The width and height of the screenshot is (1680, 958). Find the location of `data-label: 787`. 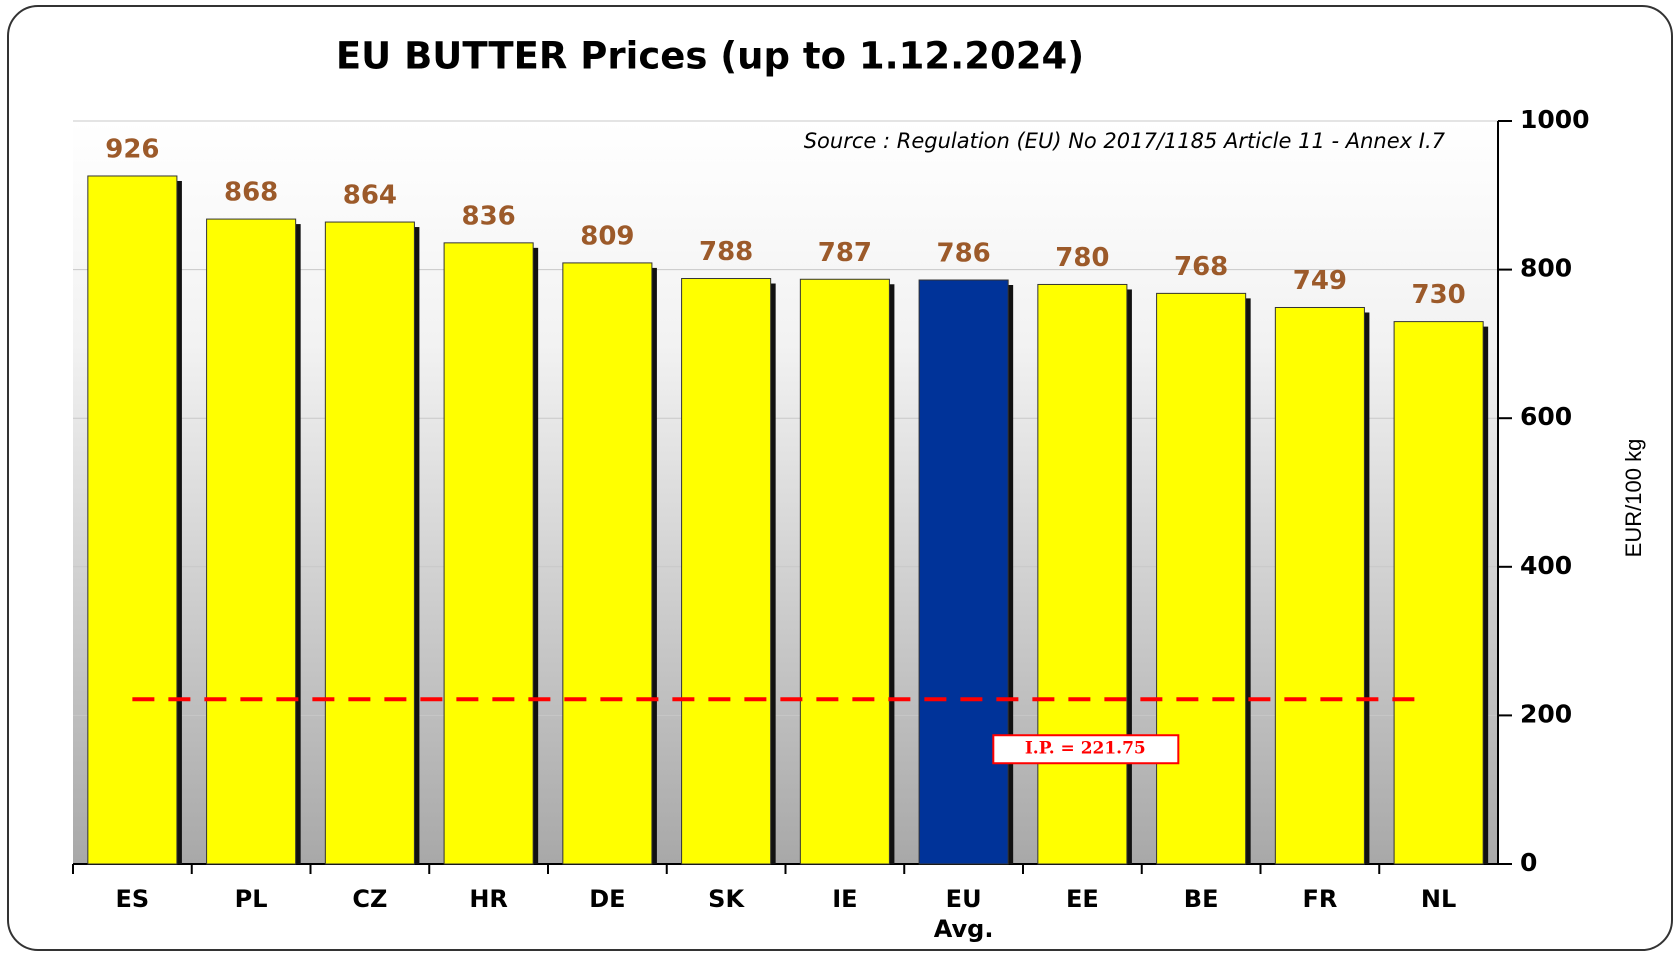

data-label: 787 is located at coordinates (845, 253).